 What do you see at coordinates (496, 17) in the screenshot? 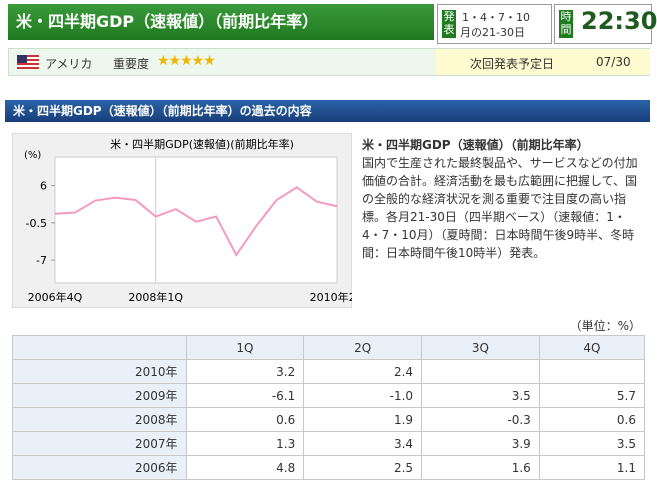
I see `release-schedule: 1・4・7・10` at bounding box center [496, 17].